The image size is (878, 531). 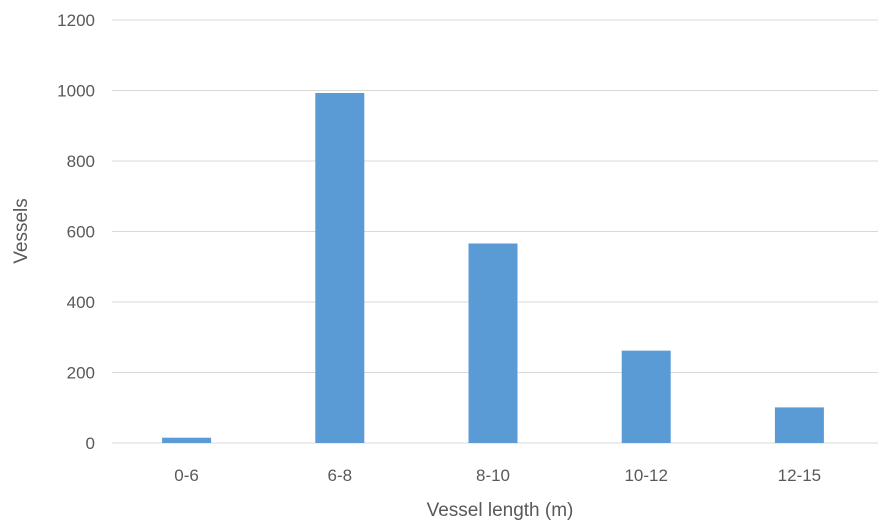 What do you see at coordinates (186, 475) in the screenshot?
I see `x-tick-label: 0-6` at bounding box center [186, 475].